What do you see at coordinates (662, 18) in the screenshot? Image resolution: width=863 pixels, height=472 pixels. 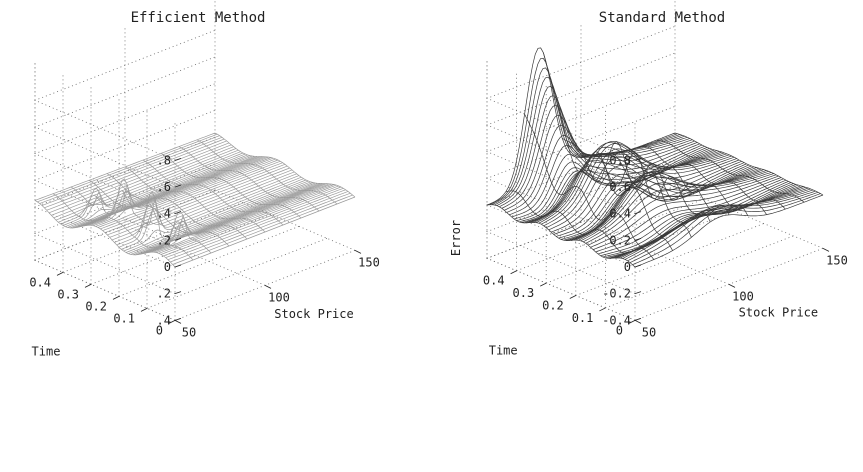 I see `chart-title: Standard Method` at bounding box center [662, 18].